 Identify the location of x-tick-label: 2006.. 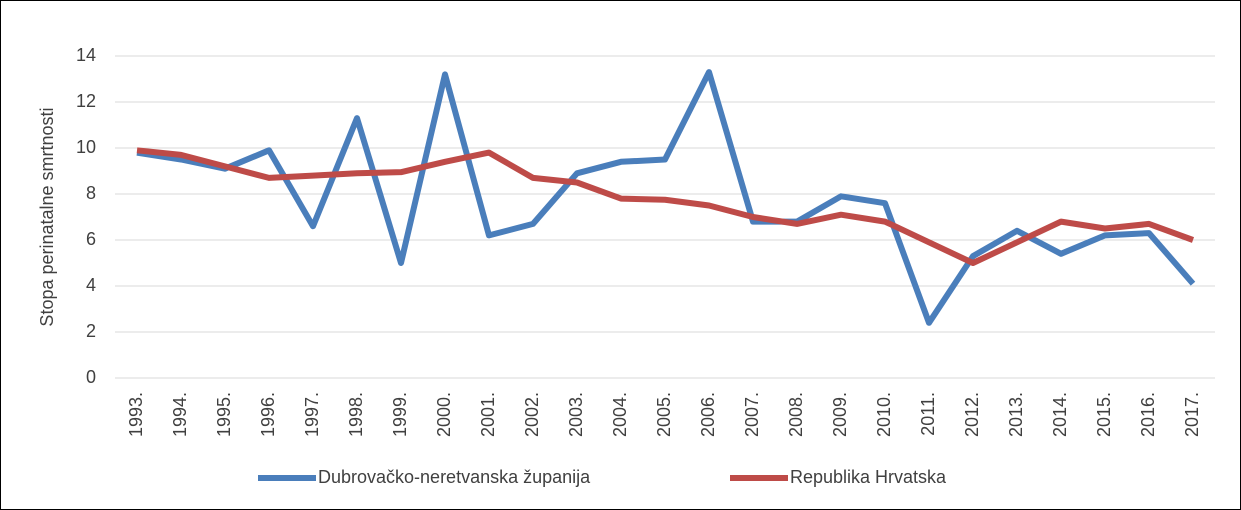
(708, 414).